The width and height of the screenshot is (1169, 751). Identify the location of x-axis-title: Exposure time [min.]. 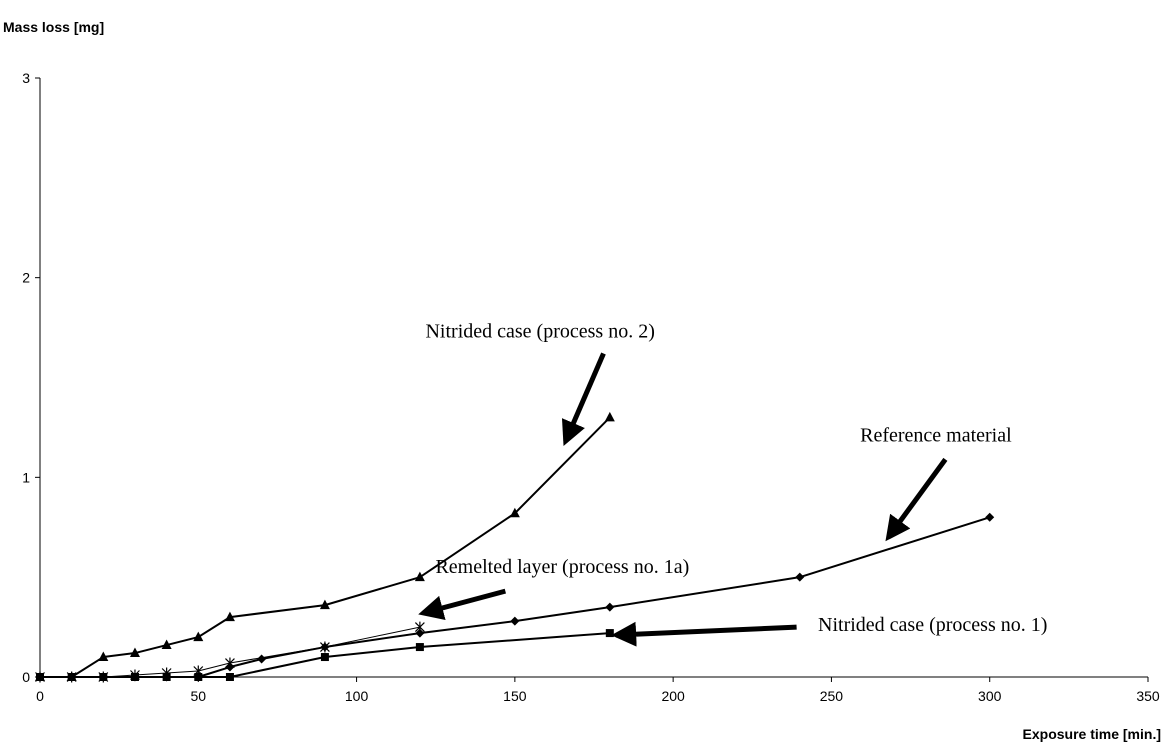
(1092, 734).